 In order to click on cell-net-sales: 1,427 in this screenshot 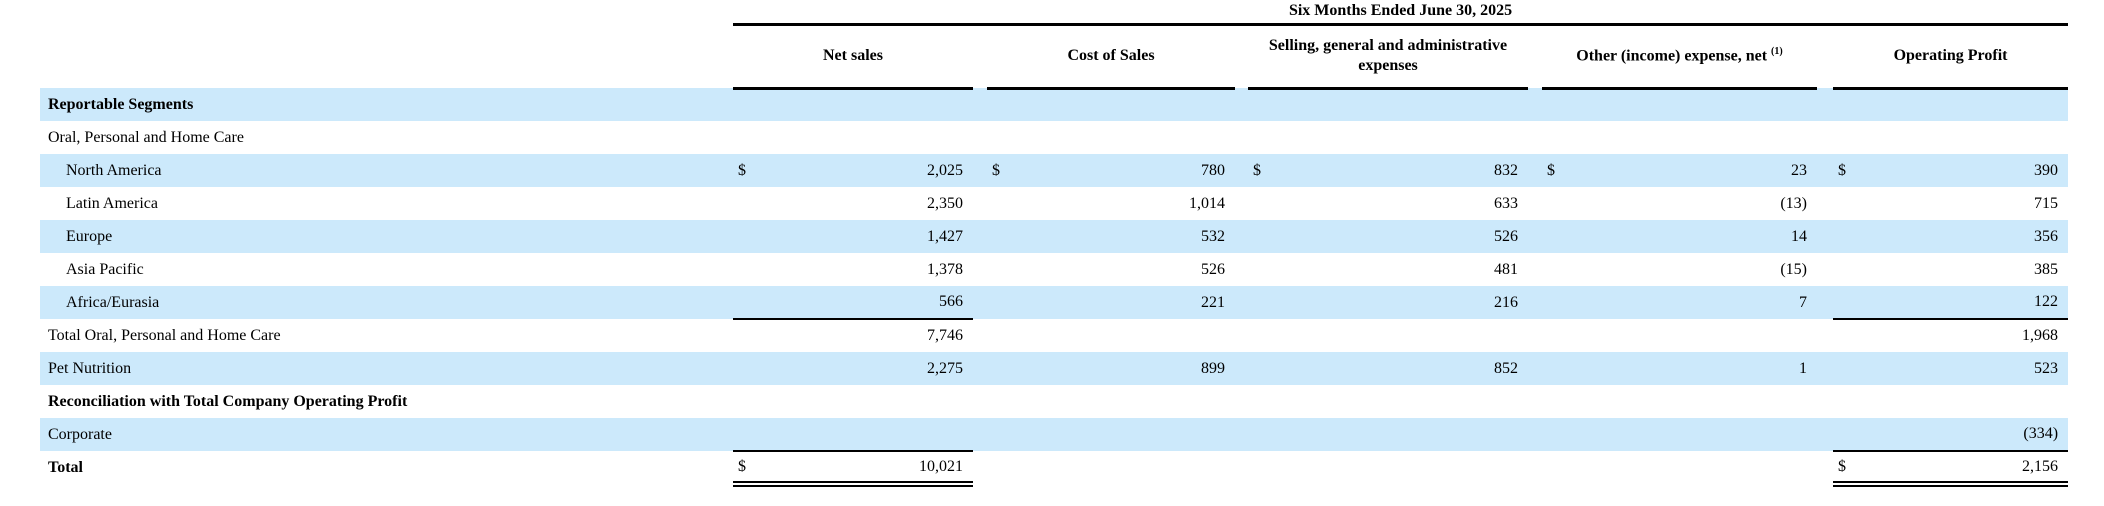, I will do `click(945, 236)`.